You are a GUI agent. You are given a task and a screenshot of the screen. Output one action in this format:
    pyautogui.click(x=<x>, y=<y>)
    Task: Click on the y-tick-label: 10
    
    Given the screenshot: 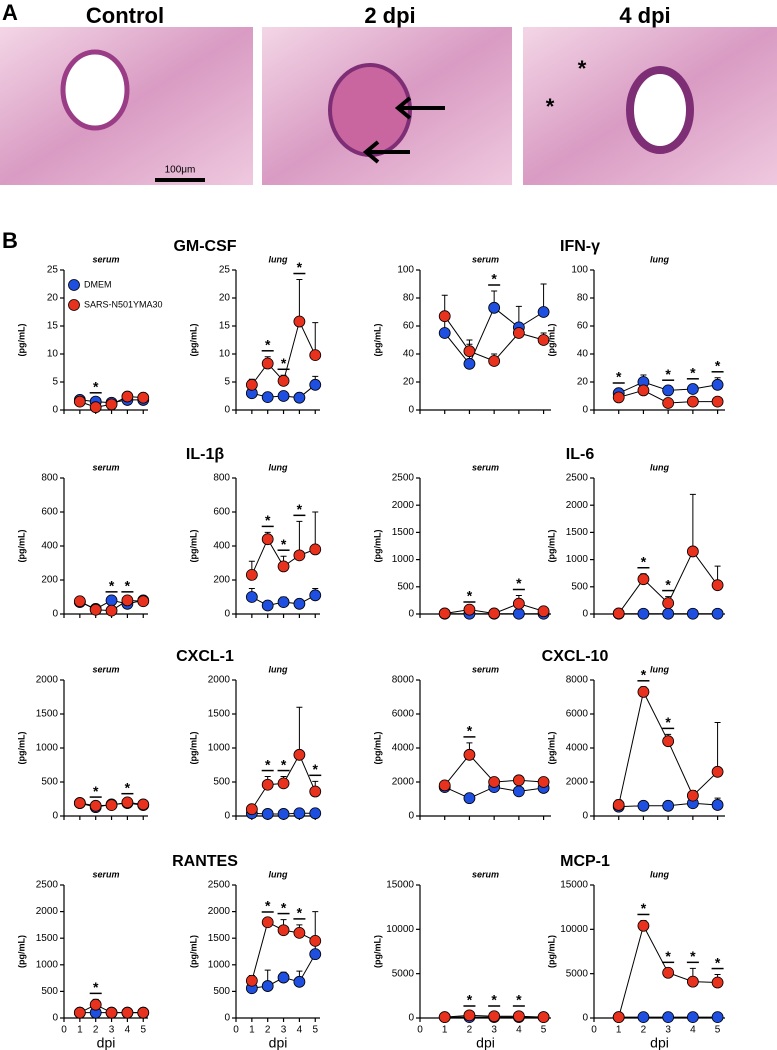 What is the action you would take?
    pyautogui.click(x=53, y=354)
    